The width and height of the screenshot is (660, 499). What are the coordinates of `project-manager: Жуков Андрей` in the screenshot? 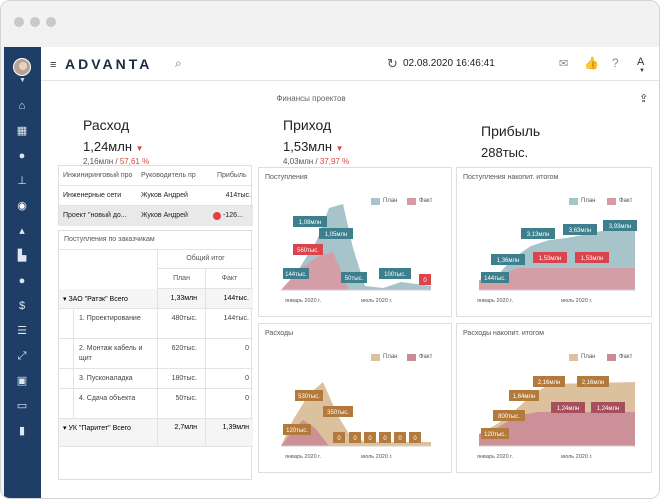 It's located at (164, 215).